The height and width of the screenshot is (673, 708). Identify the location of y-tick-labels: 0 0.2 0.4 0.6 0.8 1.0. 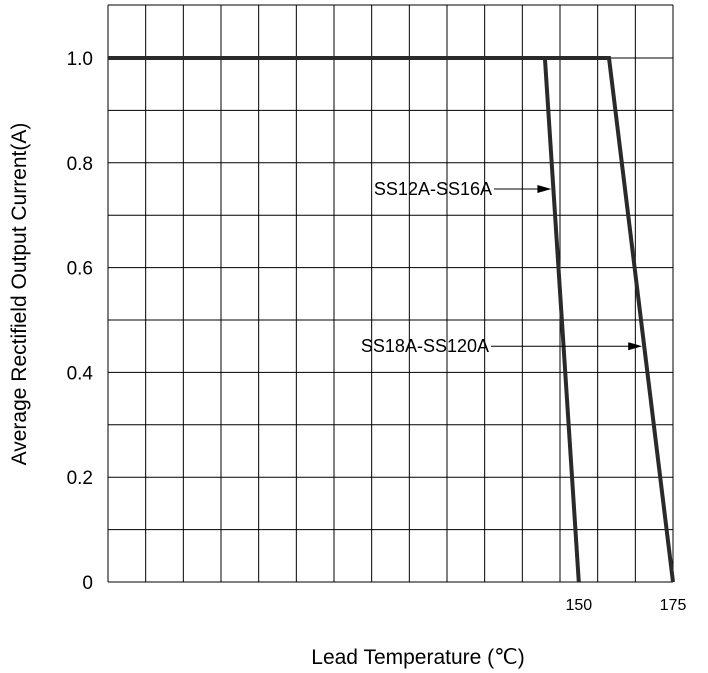
(80, 321).